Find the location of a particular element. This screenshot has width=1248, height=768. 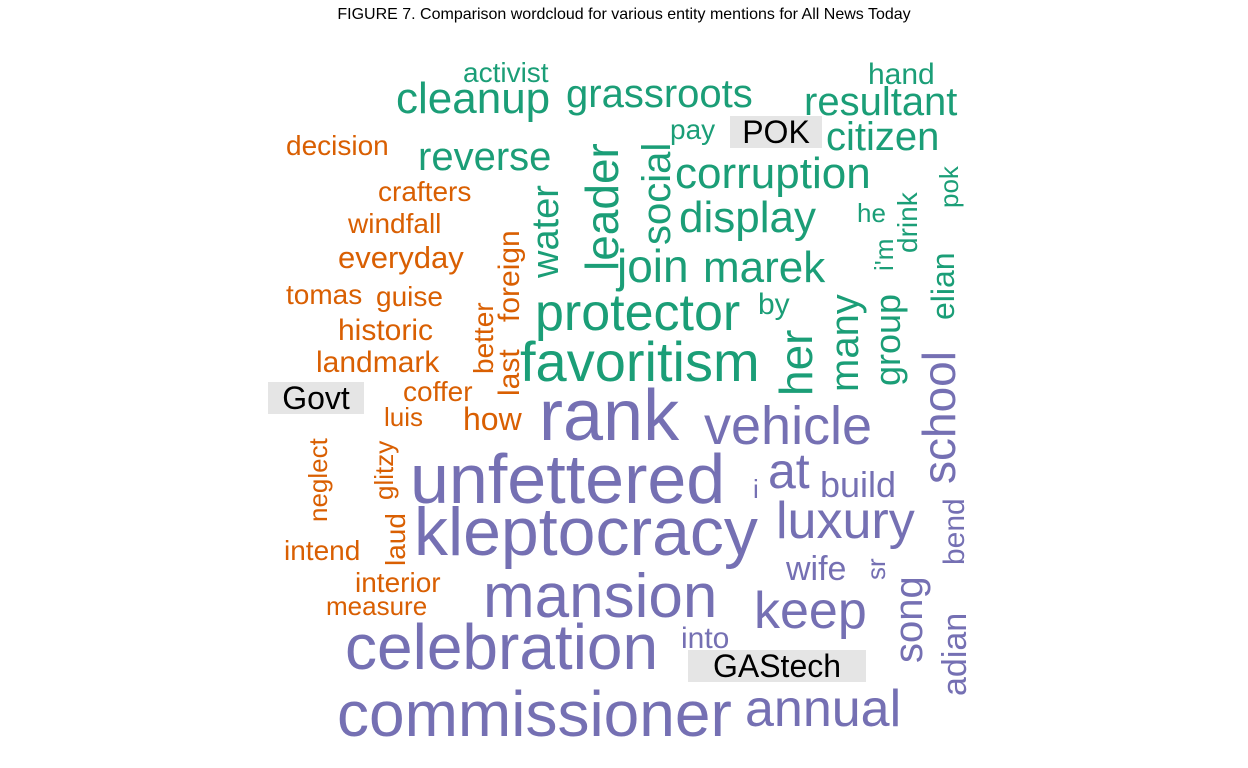

word-keep: keep is located at coordinates (810, 611).